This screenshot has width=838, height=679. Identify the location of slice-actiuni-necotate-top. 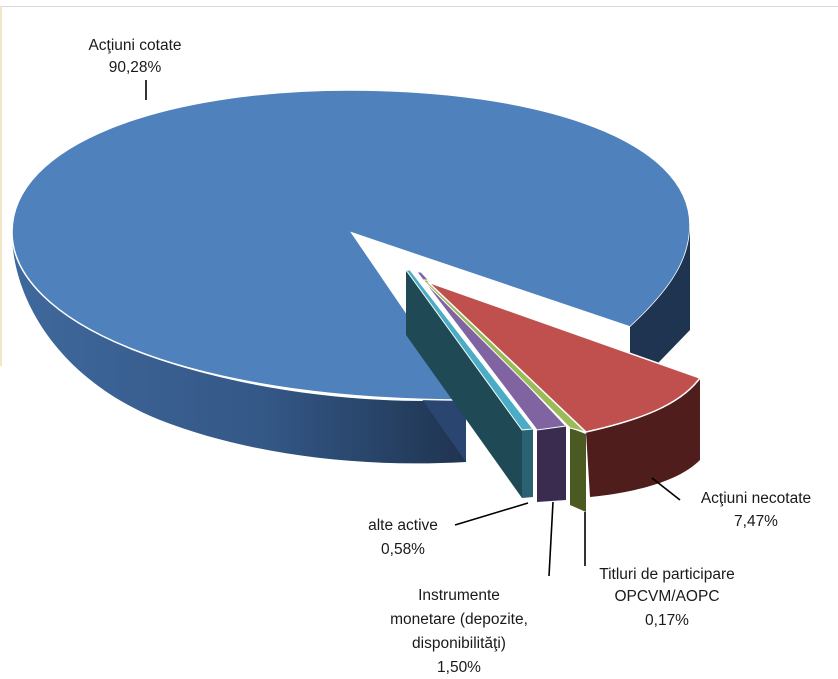
(564, 357).